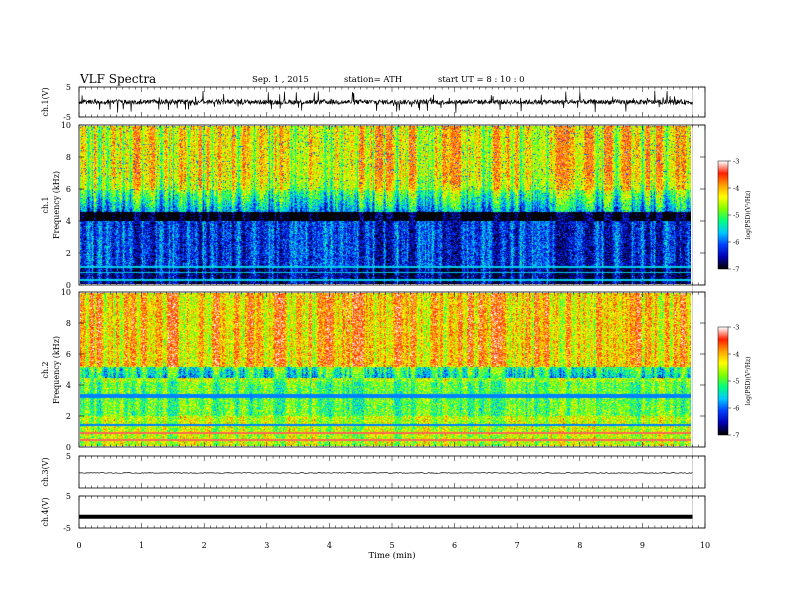 This screenshot has width=792, height=612. What do you see at coordinates (45, 204) in the screenshot?
I see `ch1-spec-ylabel-channel: ch.1` at bounding box center [45, 204].